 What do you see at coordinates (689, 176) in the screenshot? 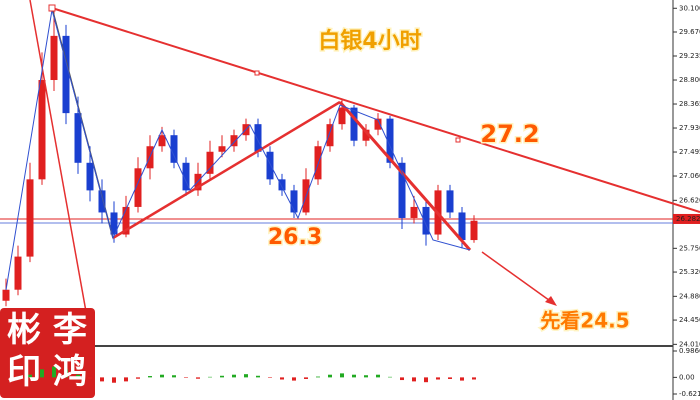
I see `y-tick-label: 27.060` at bounding box center [689, 176].